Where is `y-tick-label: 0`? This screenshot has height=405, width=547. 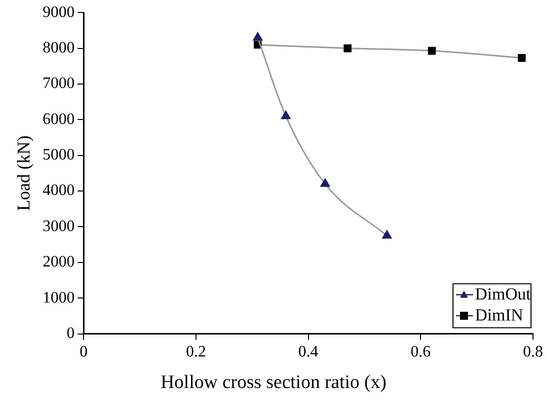
y-tick-label: 0 is located at coordinates (70, 333).